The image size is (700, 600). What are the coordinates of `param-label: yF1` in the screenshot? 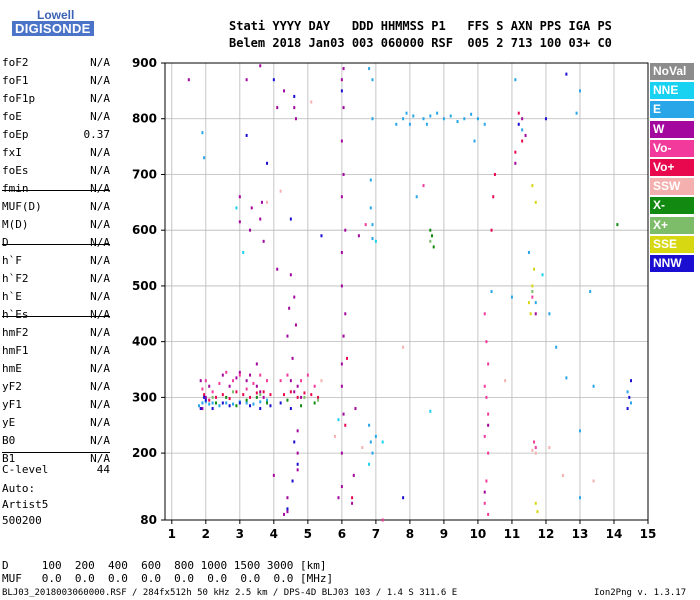 It's located at (12, 404).